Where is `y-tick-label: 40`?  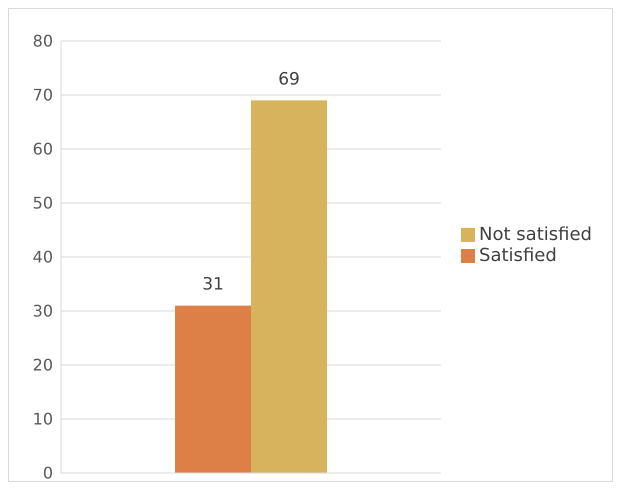 y-tick-label: 40 is located at coordinates (42, 257).